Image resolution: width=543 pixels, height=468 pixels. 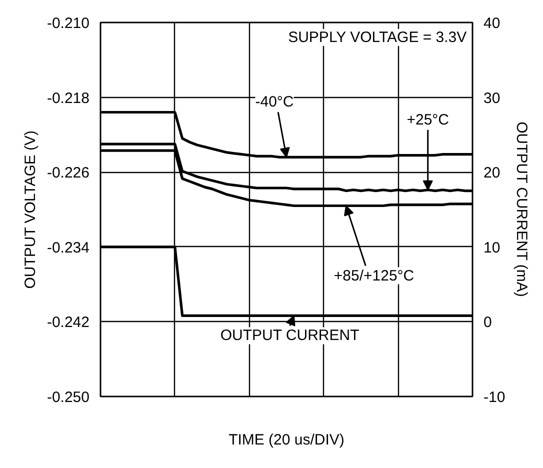 What do you see at coordinates (374, 275) in the screenshot?
I see `annotation: +85/+125°C` at bounding box center [374, 275].